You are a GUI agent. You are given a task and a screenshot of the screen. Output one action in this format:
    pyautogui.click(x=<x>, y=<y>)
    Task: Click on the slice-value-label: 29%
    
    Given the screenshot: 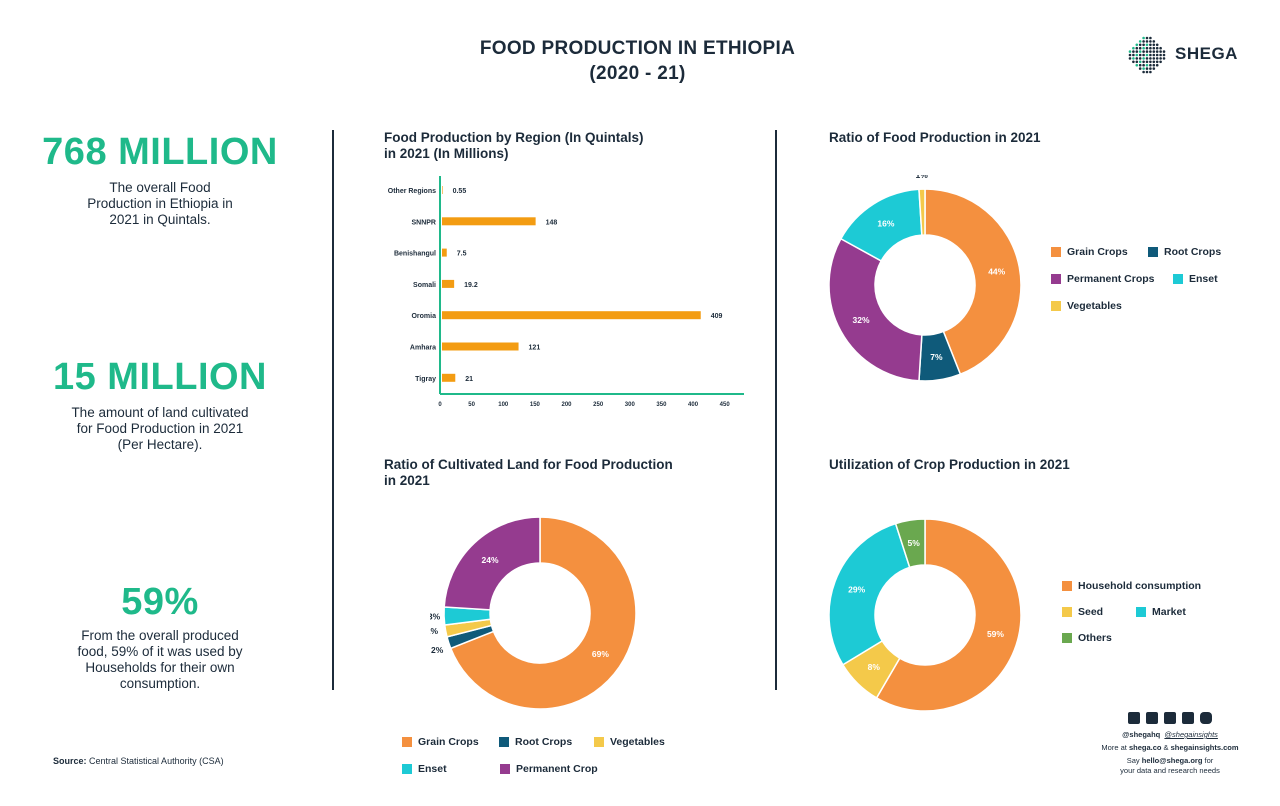 What is the action you would take?
    pyautogui.click(x=856, y=589)
    